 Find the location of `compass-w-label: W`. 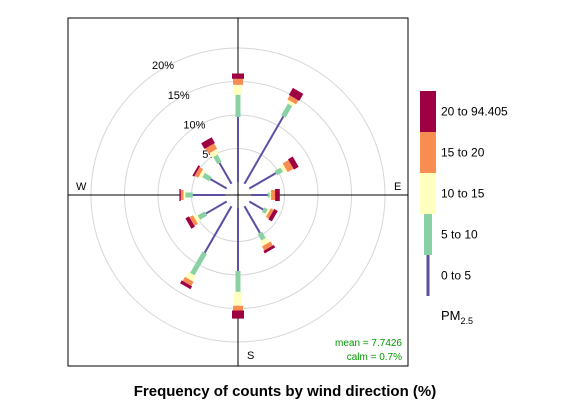

compass-w-label: W is located at coordinates (81, 187).